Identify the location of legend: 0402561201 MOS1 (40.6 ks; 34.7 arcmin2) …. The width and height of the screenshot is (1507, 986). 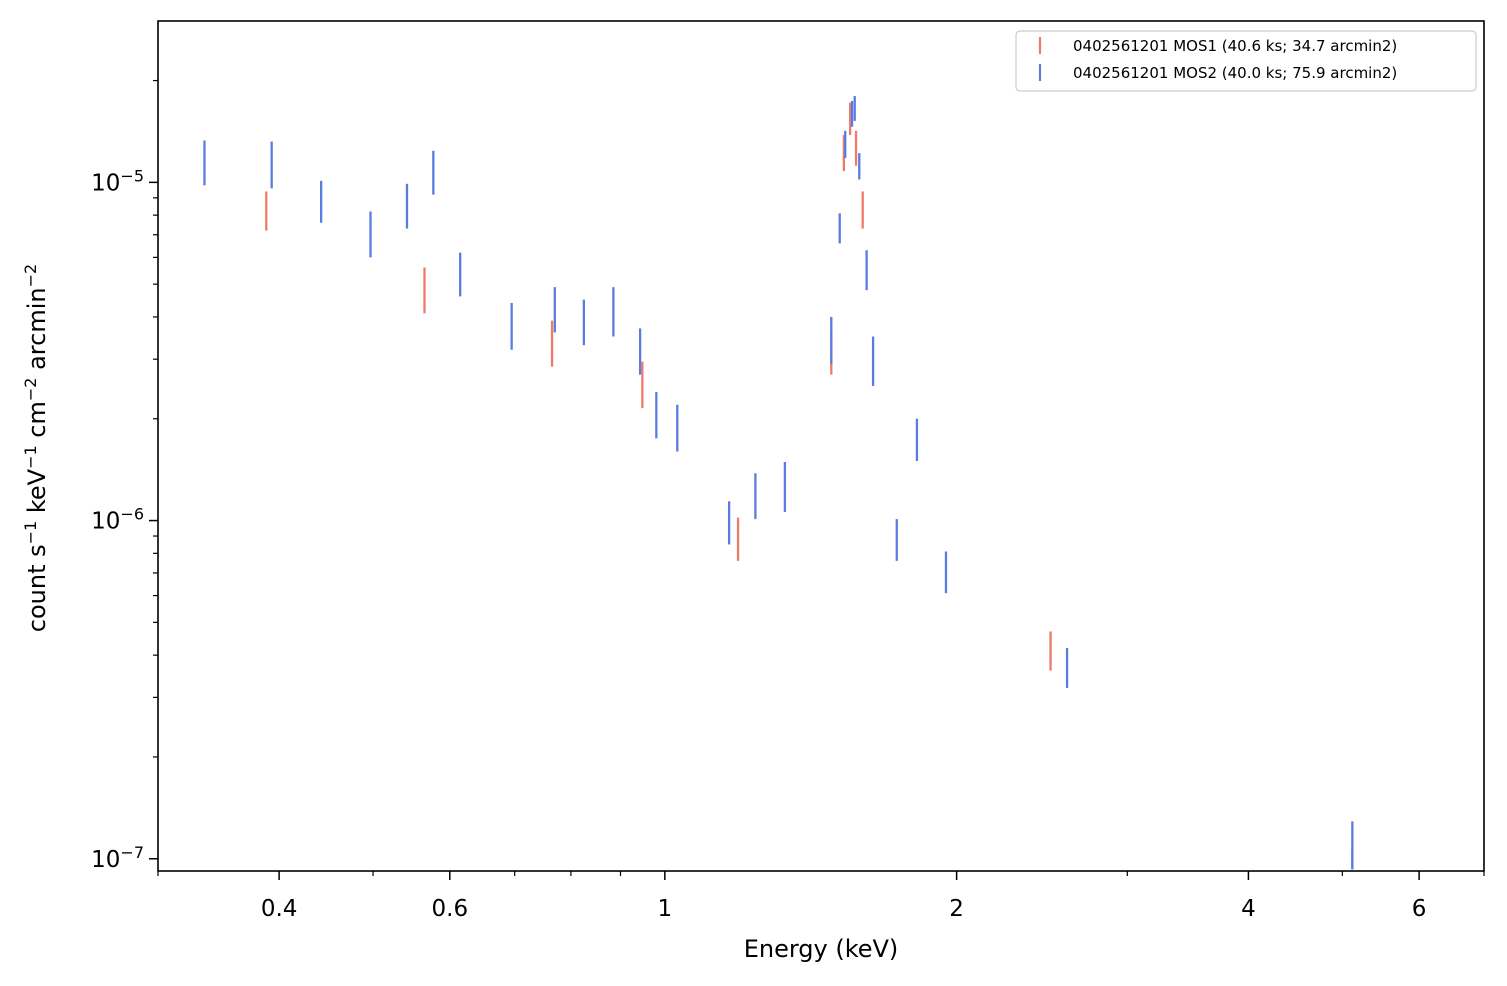
(1246, 61).